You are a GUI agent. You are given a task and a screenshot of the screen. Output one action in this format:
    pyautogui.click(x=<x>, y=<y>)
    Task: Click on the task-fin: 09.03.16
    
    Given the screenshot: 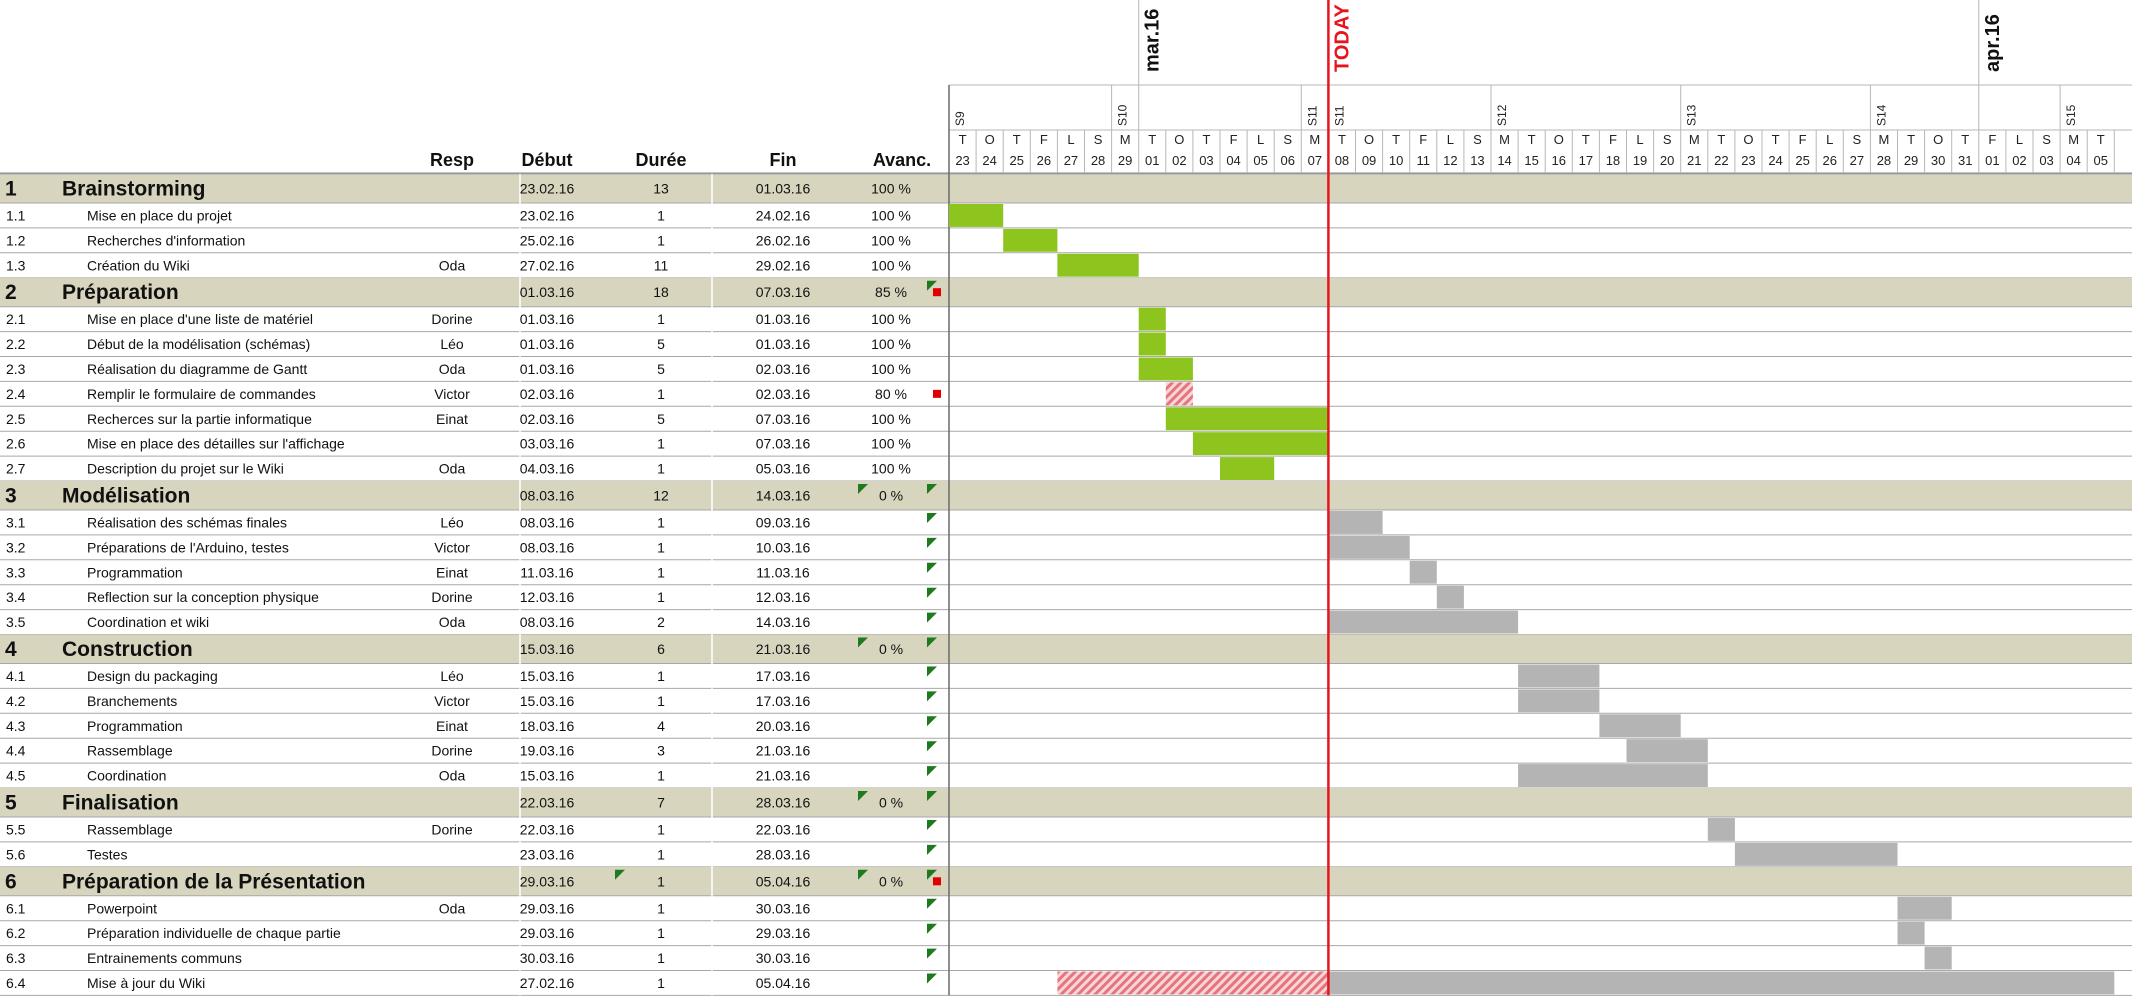 What is the action you would take?
    pyautogui.click(x=783, y=522)
    